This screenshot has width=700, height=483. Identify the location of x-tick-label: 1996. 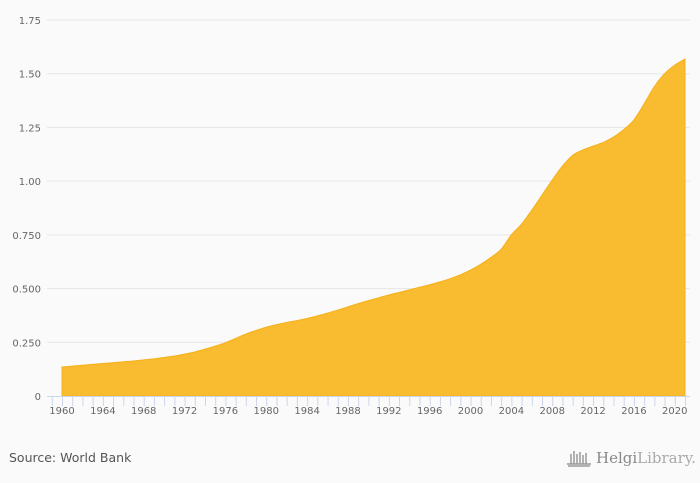
(429, 411).